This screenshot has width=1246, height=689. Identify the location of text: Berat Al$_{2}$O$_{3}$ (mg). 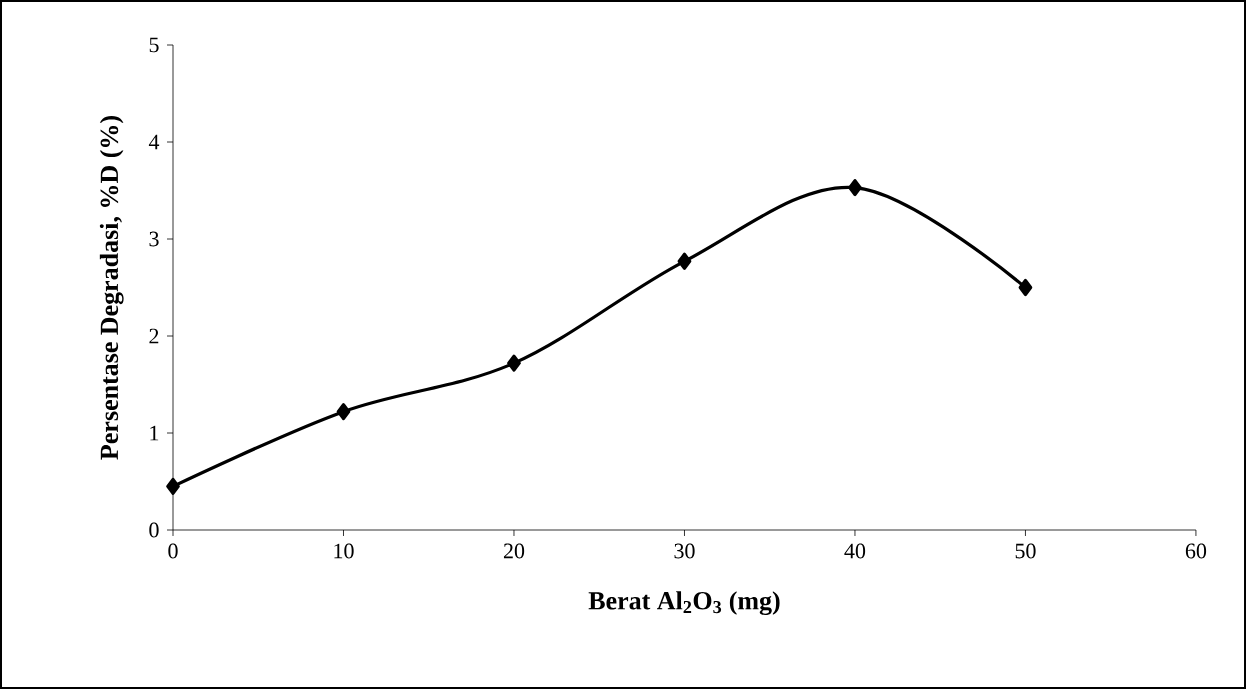
(684, 603).